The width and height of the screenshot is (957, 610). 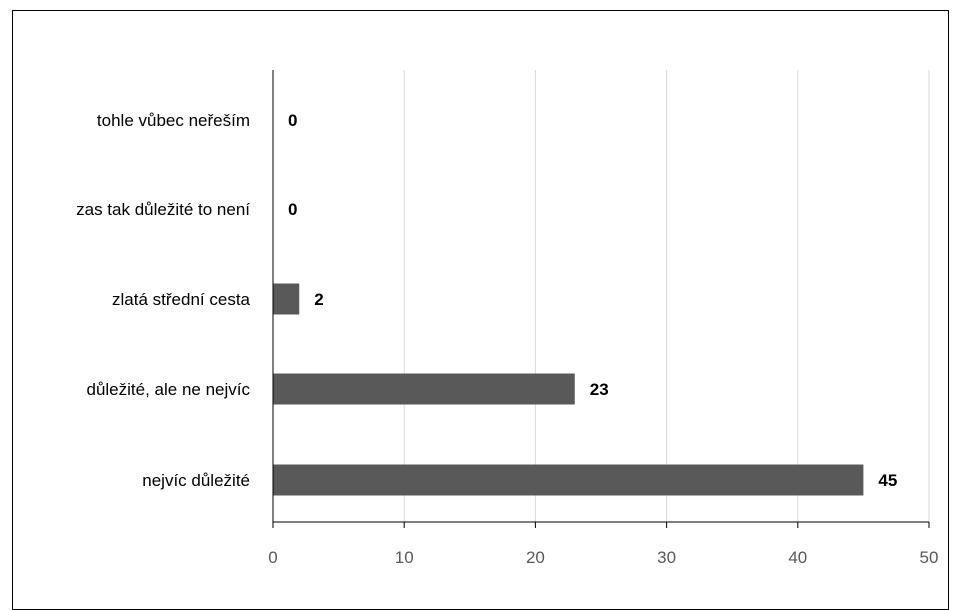 What do you see at coordinates (173, 120) in the screenshot?
I see `category-label: tohle vůbec neřeším` at bounding box center [173, 120].